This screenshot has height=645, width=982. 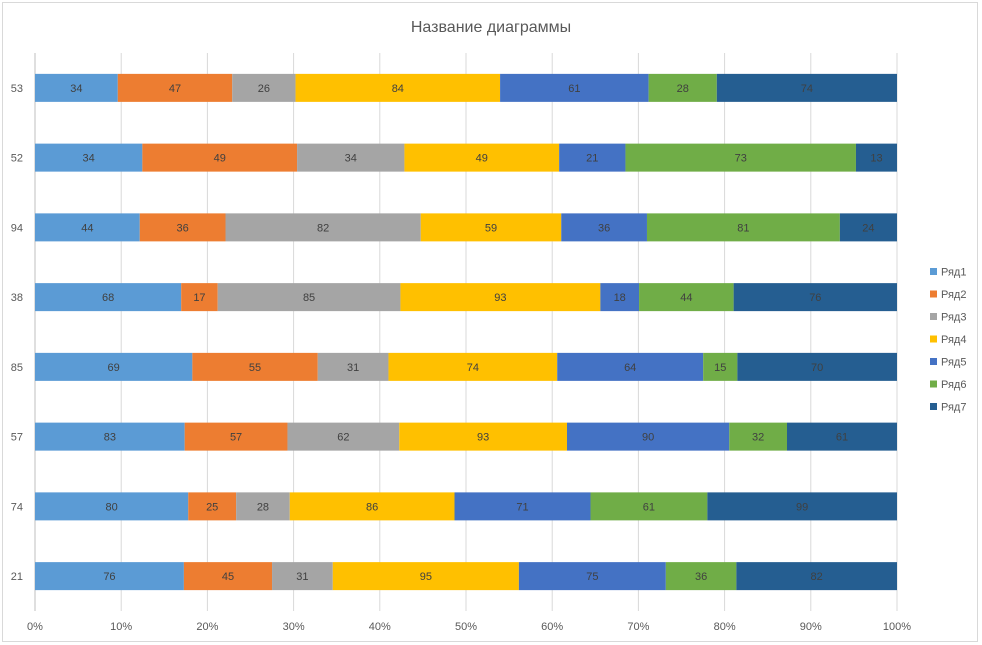 I want to click on data-label: 69, so click(x=114, y=368).